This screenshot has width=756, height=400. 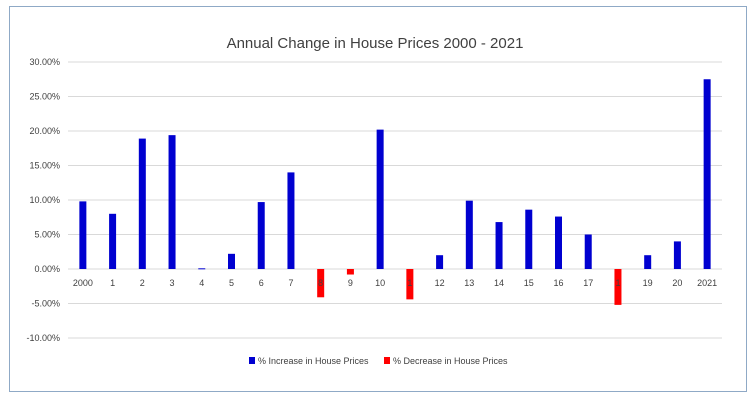 What do you see at coordinates (588, 283) in the screenshot?
I see `x-tick-label: 17` at bounding box center [588, 283].